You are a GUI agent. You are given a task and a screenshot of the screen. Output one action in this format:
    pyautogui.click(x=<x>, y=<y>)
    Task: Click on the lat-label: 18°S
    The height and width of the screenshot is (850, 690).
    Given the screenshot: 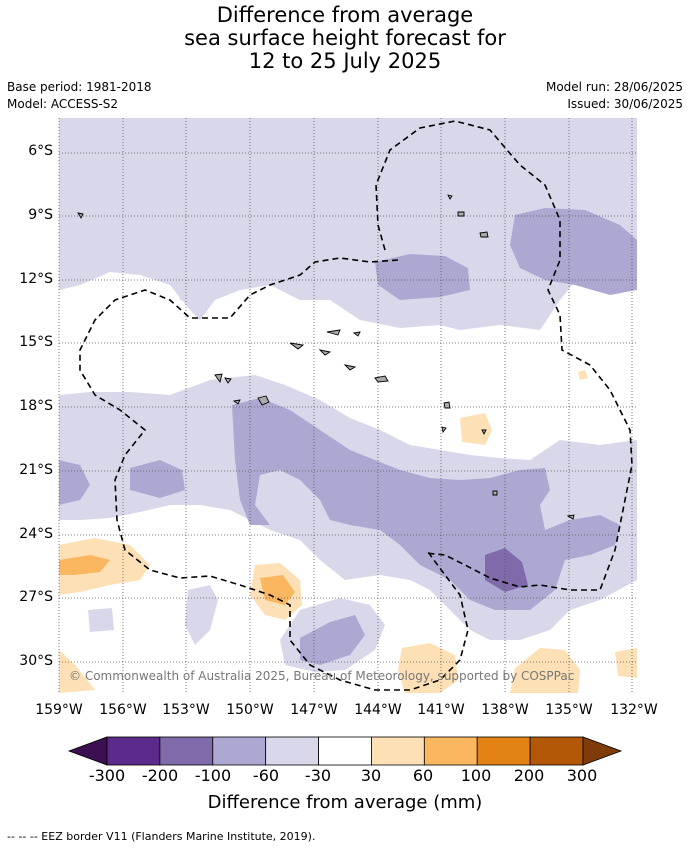 What is the action you would take?
    pyautogui.click(x=36, y=406)
    